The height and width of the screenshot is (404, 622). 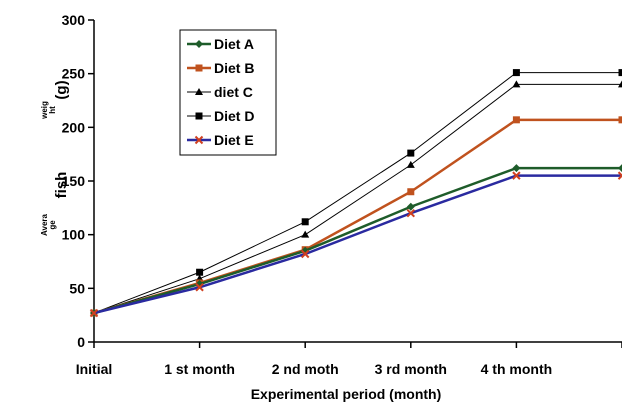 What do you see at coordinates (52, 225) in the screenshot?
I see `y-axis-title-part2: ge` at bounding box center [52, 225].